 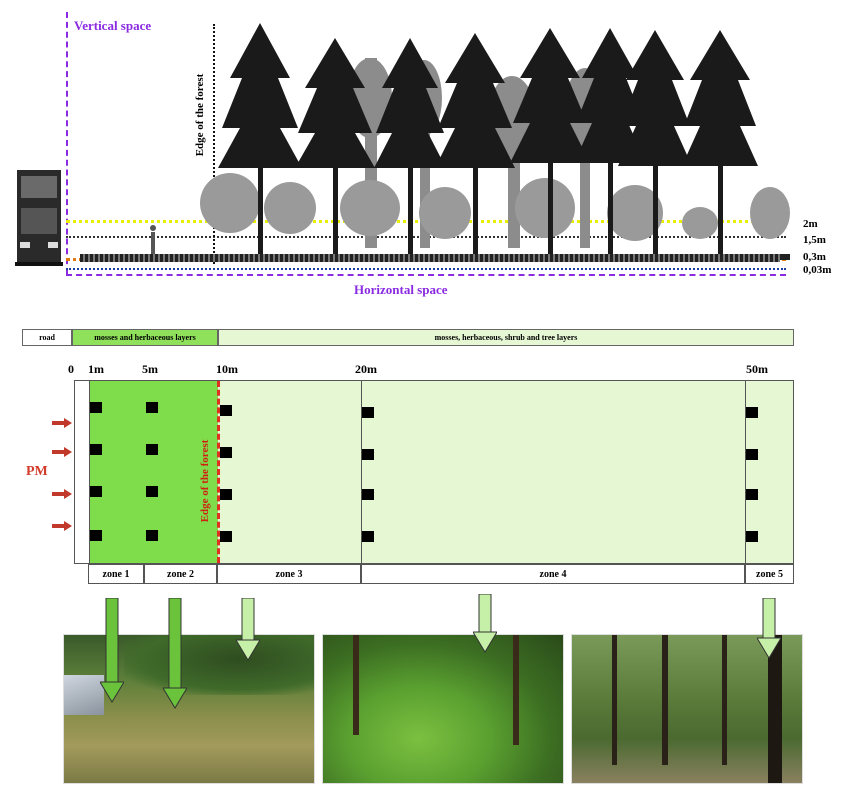 What do you see at coordinates (96, 369) in the screenshot?
I see `distance-1m: 1m` at bounding box center [96, 369].